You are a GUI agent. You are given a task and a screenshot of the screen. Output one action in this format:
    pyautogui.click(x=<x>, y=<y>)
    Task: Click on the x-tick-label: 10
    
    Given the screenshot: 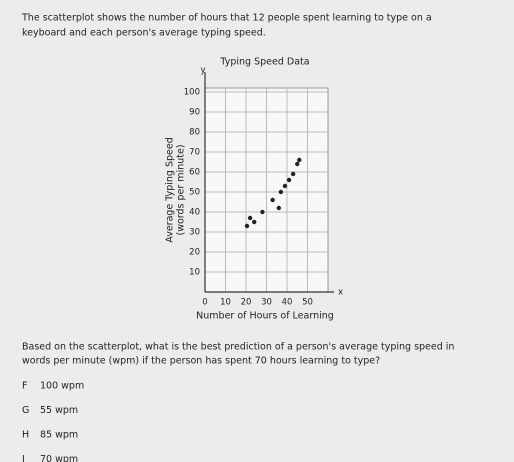 What is the action you would take?
    pyautogui.click(x=225, y=303)
    